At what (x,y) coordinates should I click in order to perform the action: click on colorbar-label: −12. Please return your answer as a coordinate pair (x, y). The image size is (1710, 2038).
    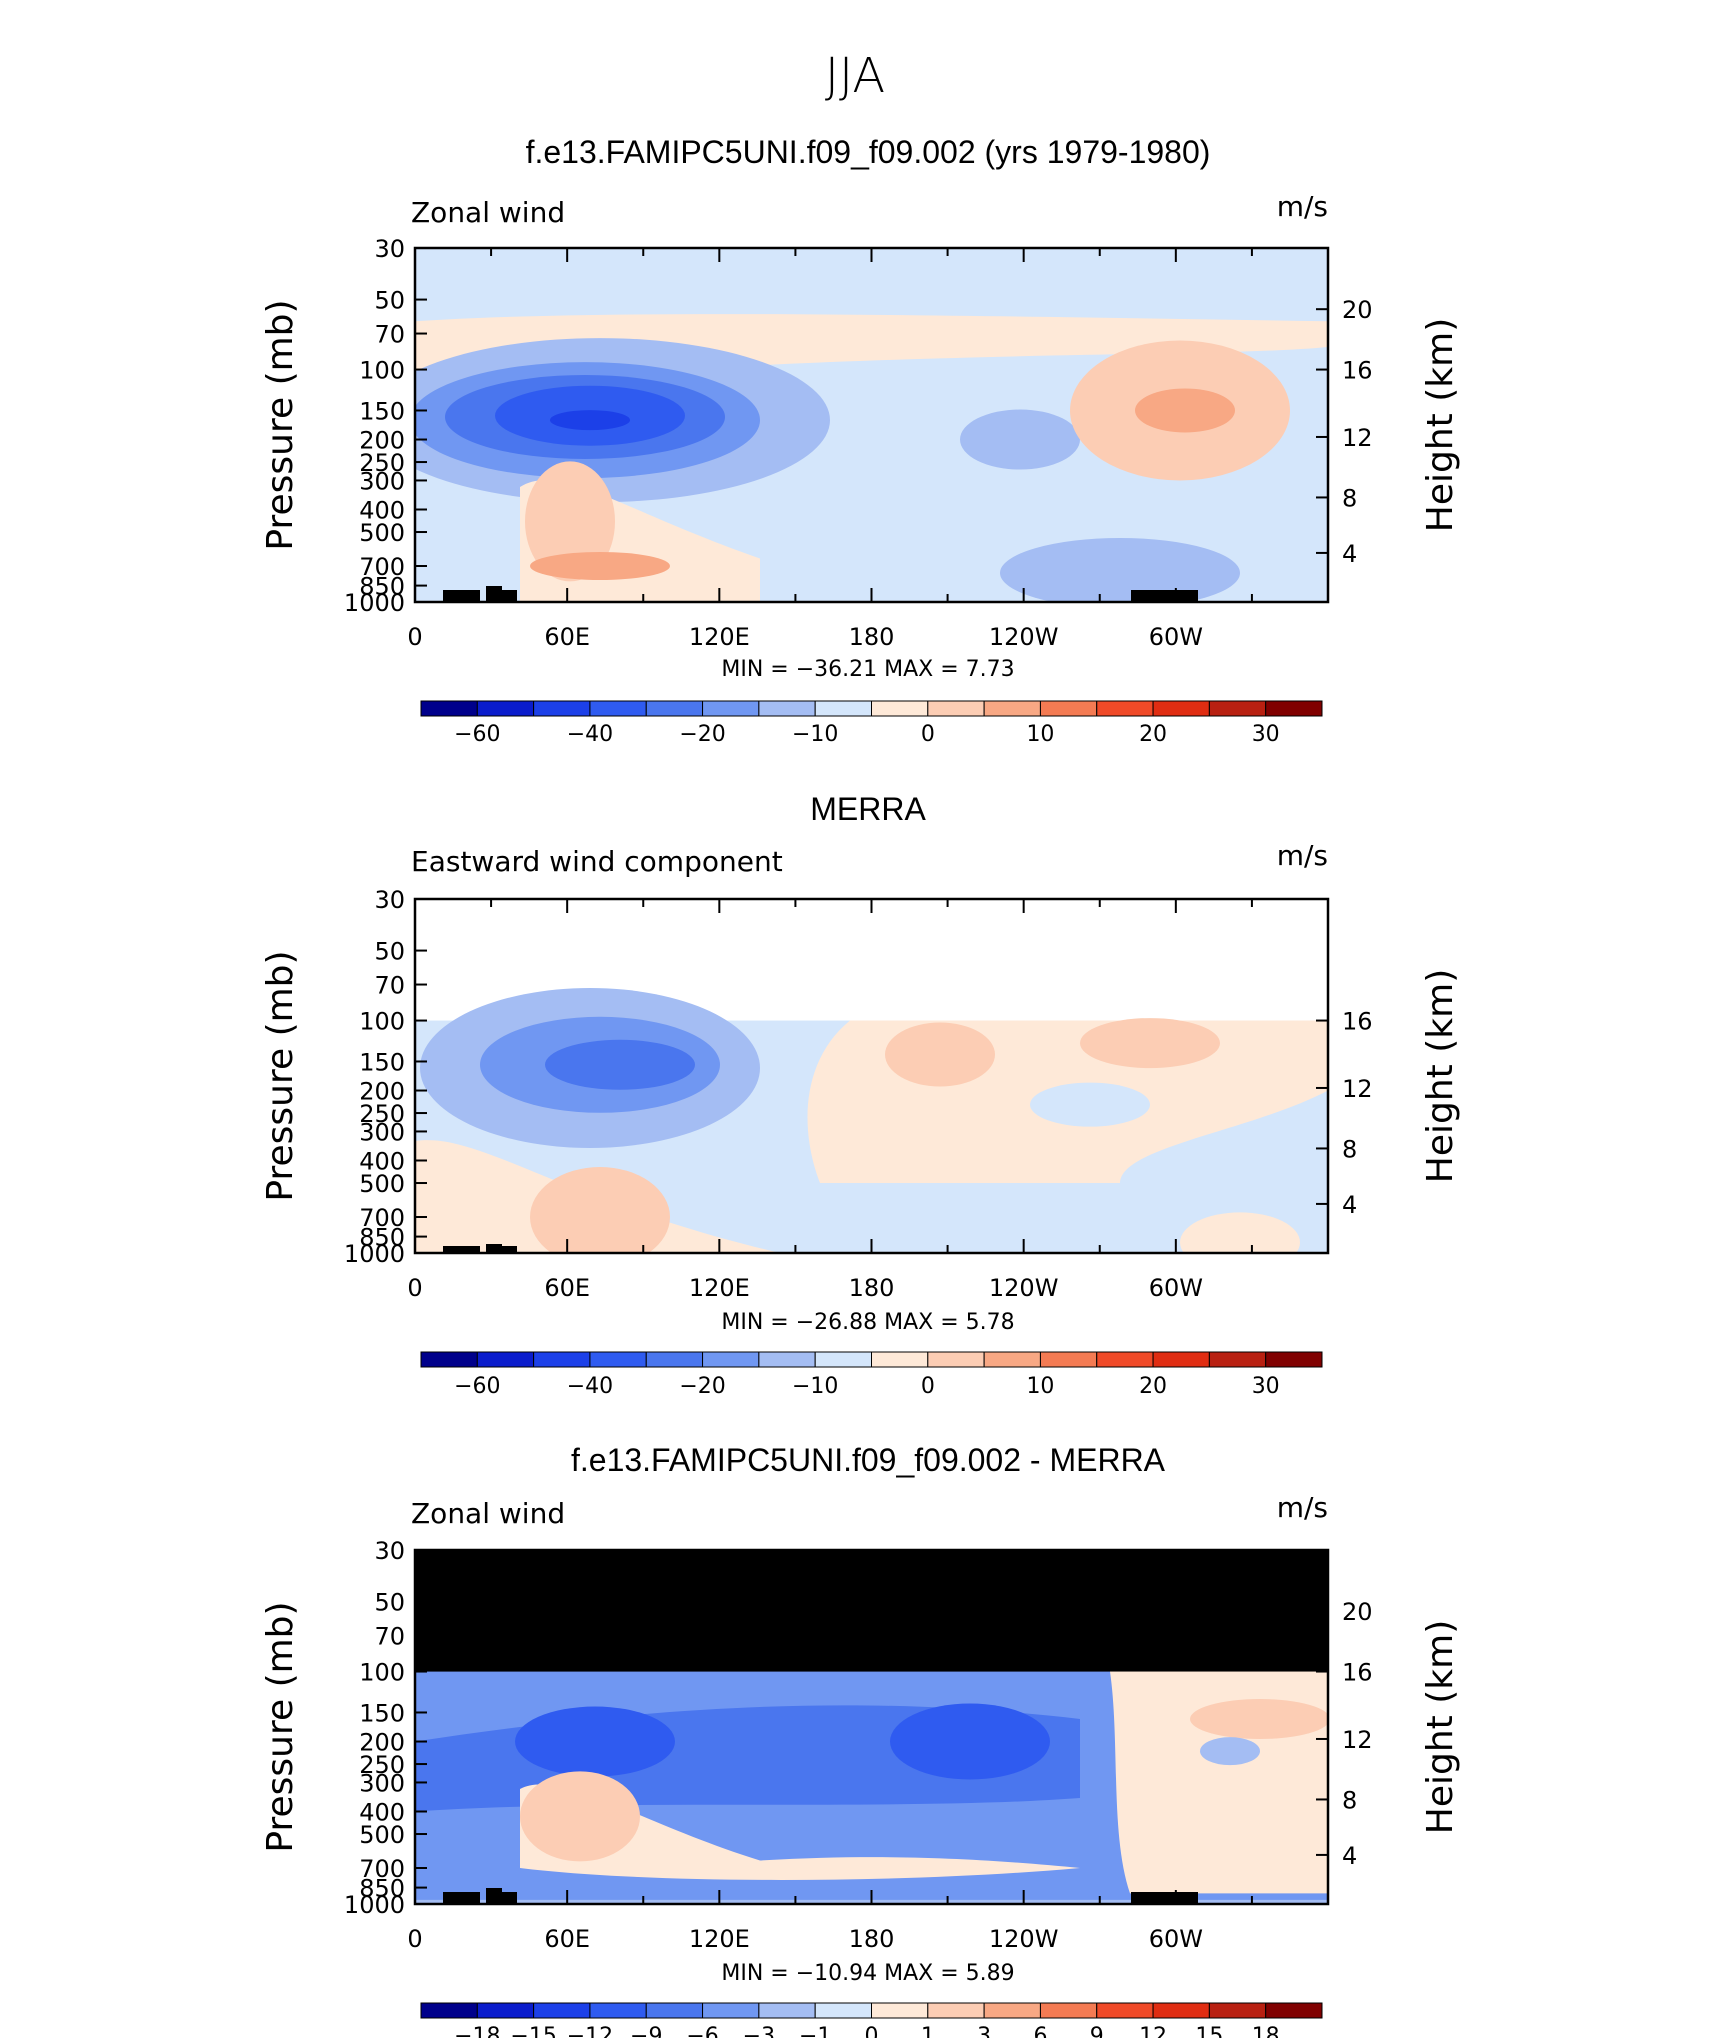
    Looking at the image, I should click on (590, 2031).